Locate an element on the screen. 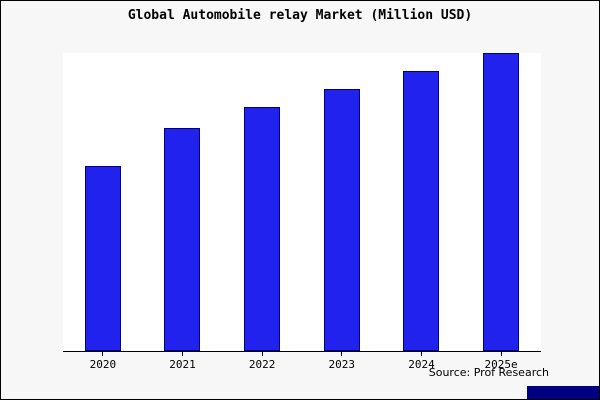 The height and width of the screenshot is (400, 600). brand-box is located at coordinates (563, 392).